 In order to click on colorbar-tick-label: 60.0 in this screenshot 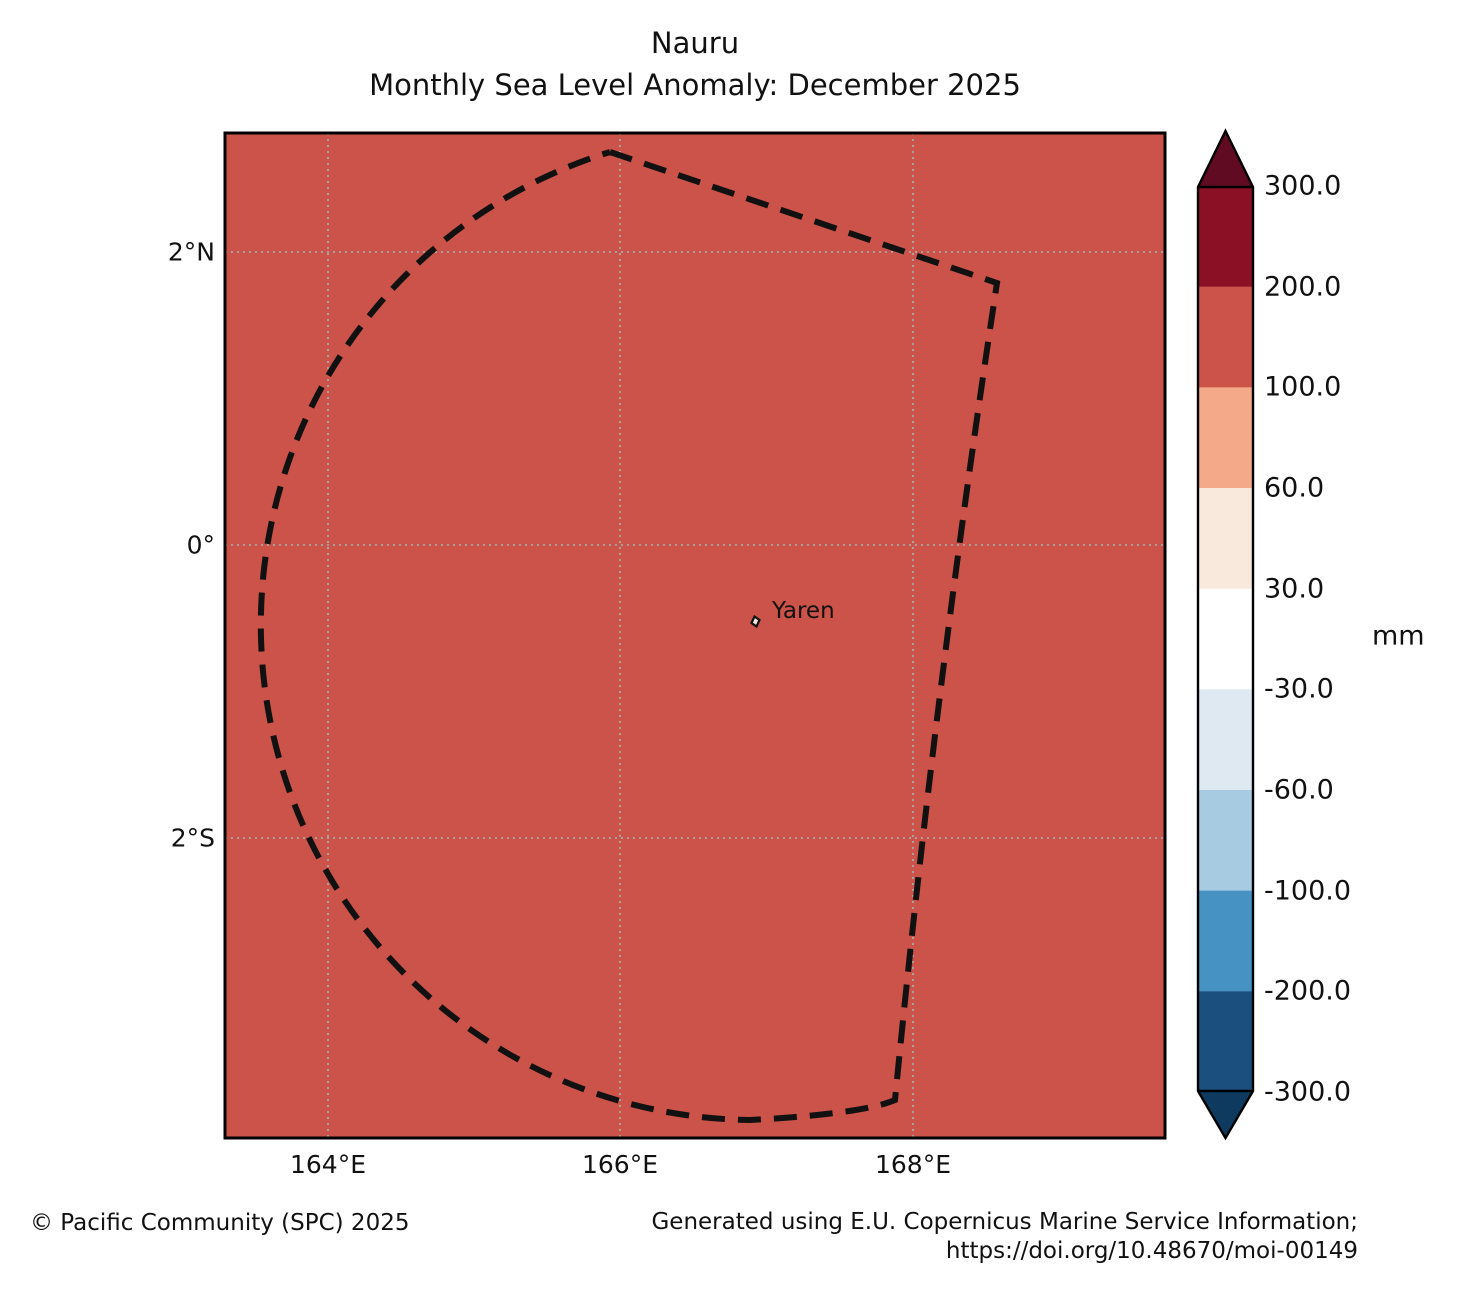, I will do `click(1294, 488)`.